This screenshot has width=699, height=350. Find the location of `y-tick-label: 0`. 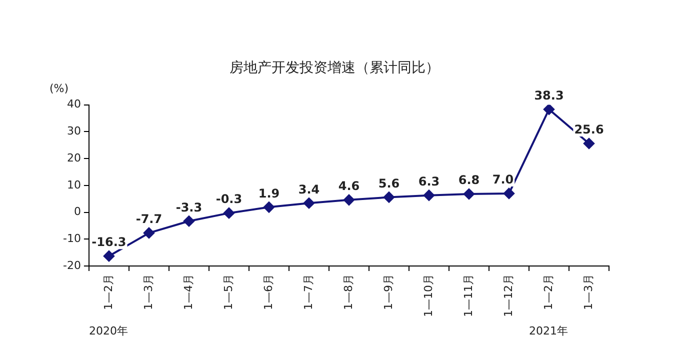

y-tick-label: 0 is located at coordinates (77, 211).